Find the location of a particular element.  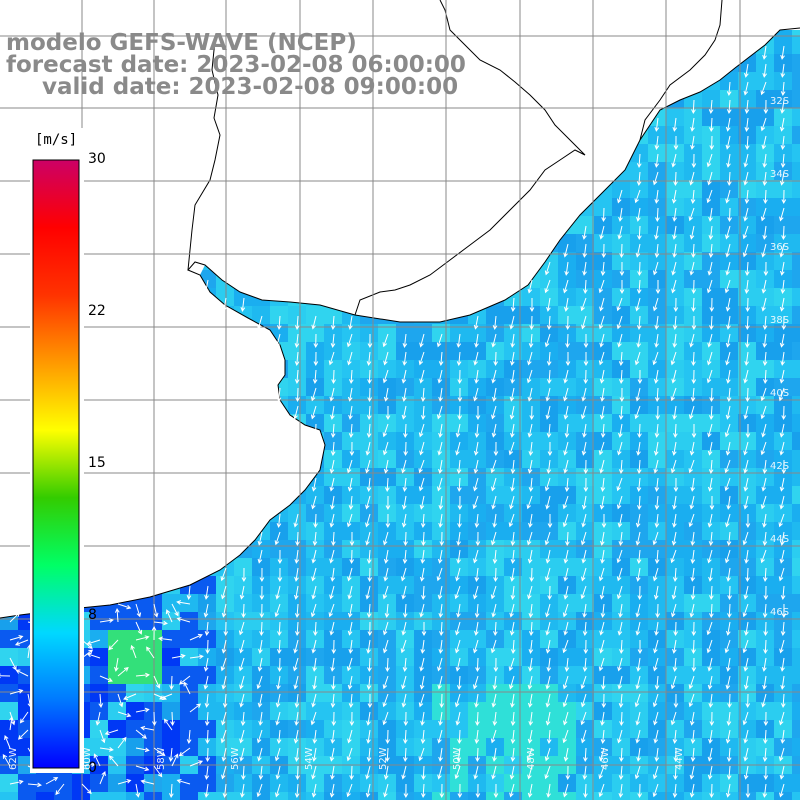

latitude-label: 44S is located at coordinates (780, 539).